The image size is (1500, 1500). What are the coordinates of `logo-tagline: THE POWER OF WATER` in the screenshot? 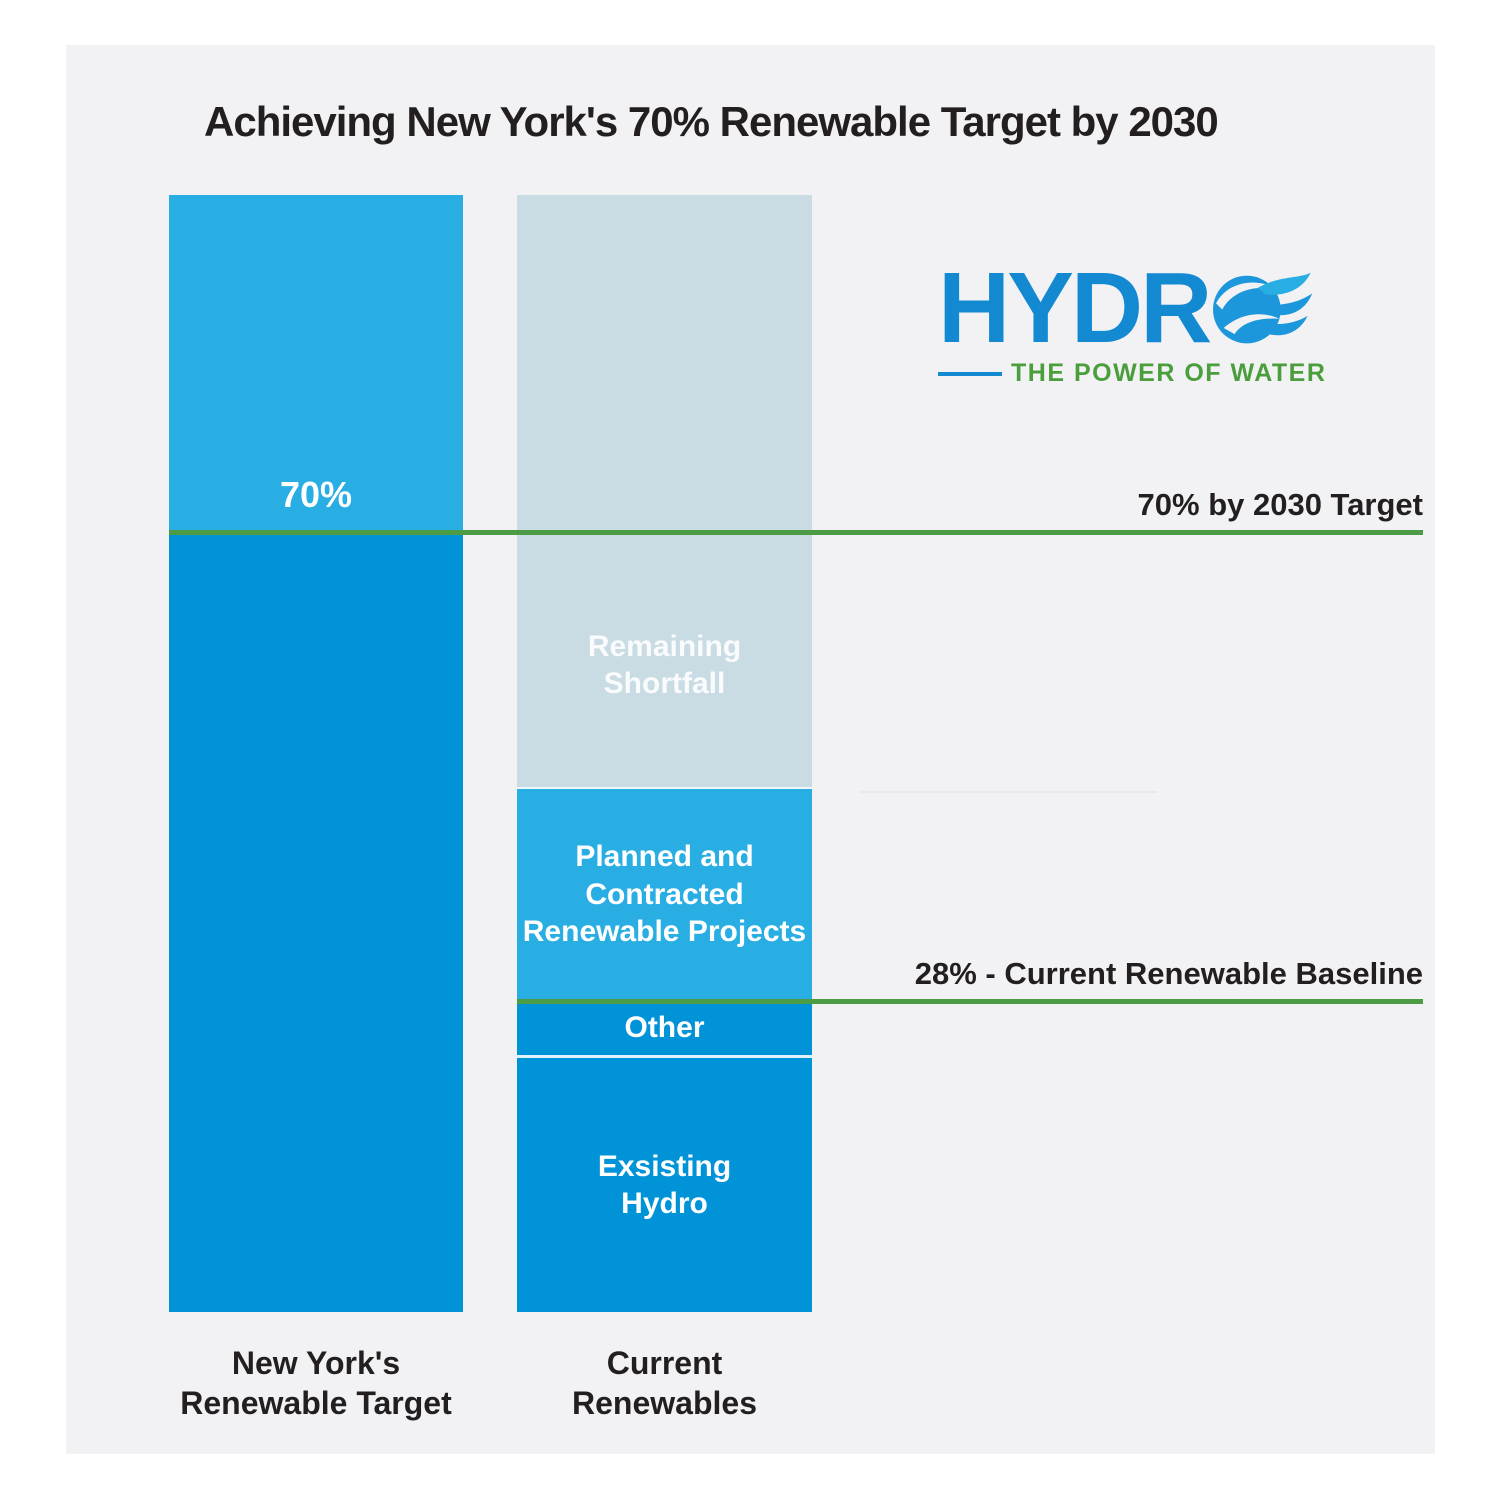 It's located at (1169, 373).